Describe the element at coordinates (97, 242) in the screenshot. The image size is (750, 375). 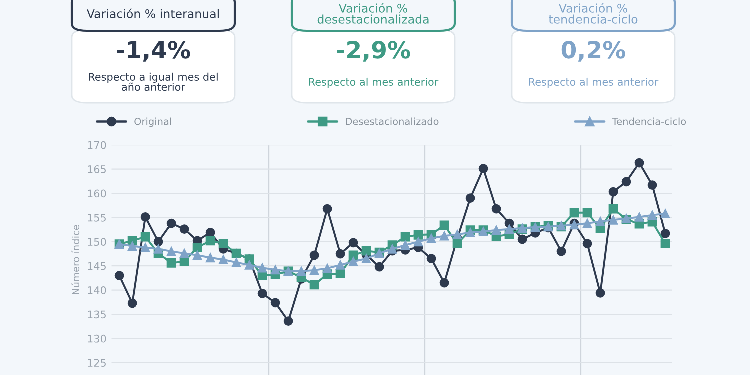
I see `y-tick-label: 150` at that location.